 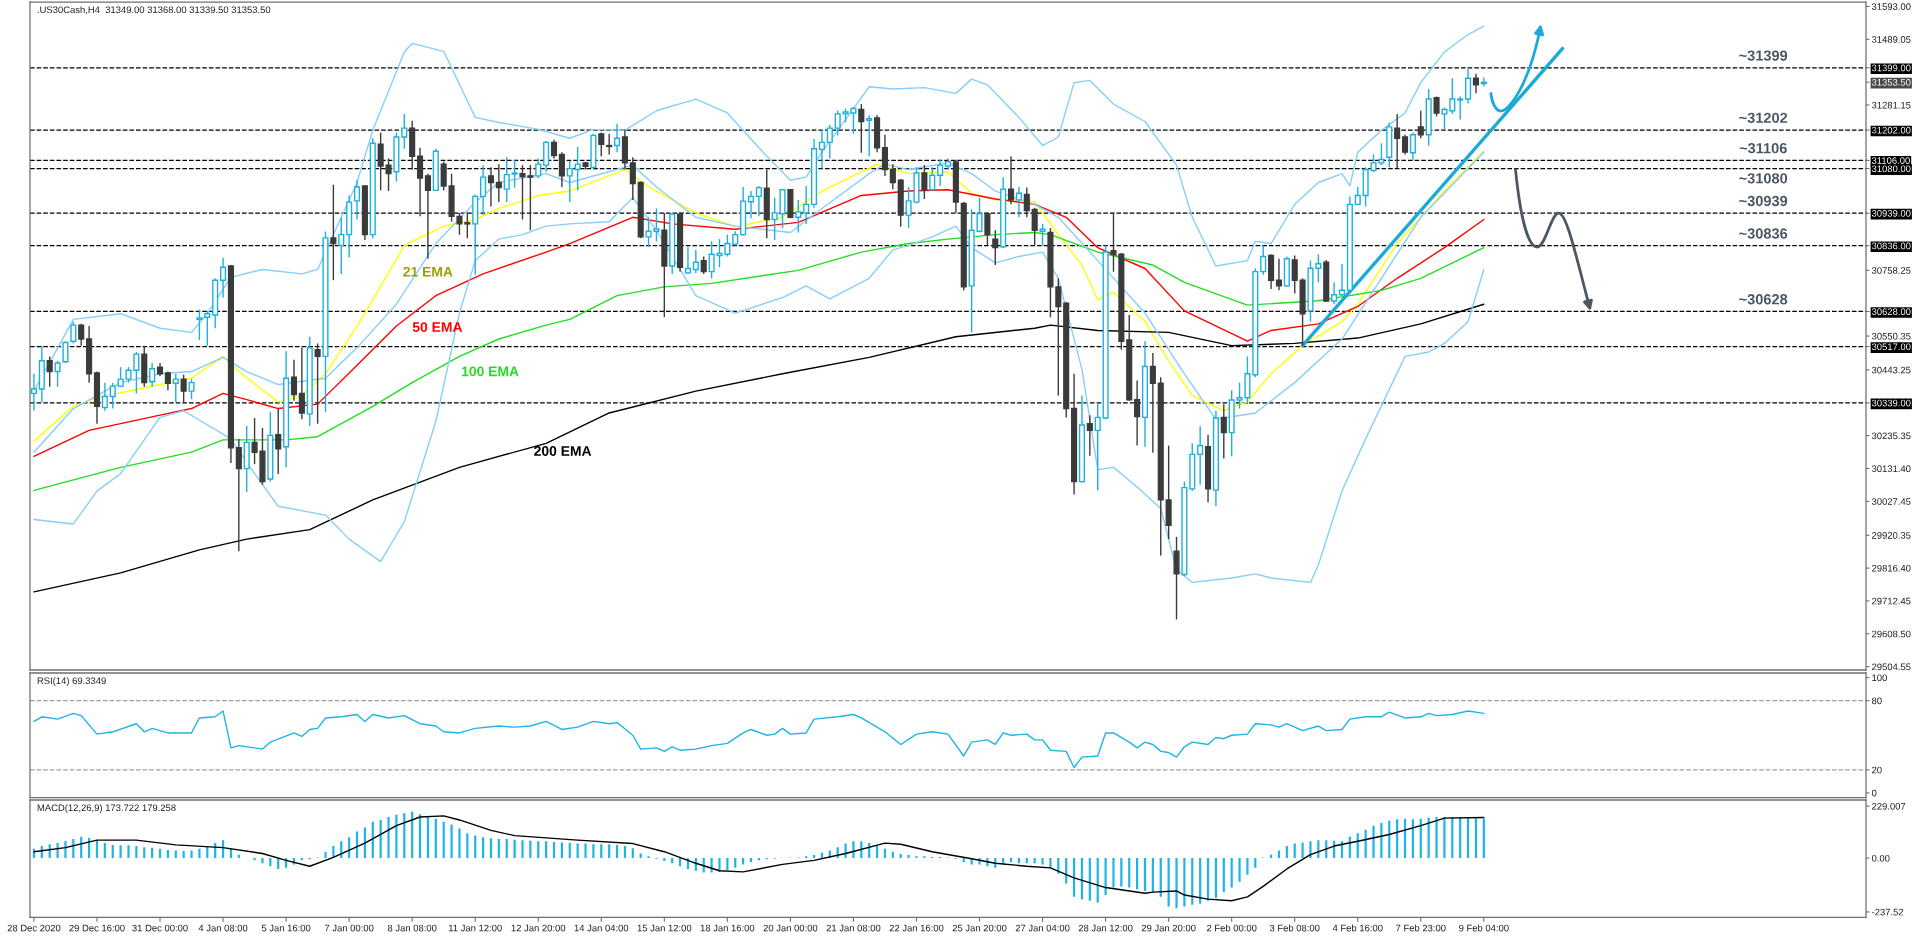 What do you see at coordinates (475, 928) in the screenshot?
I see `x-tick-label: 11 Jan 12:00` at bounding box center [475, 928].